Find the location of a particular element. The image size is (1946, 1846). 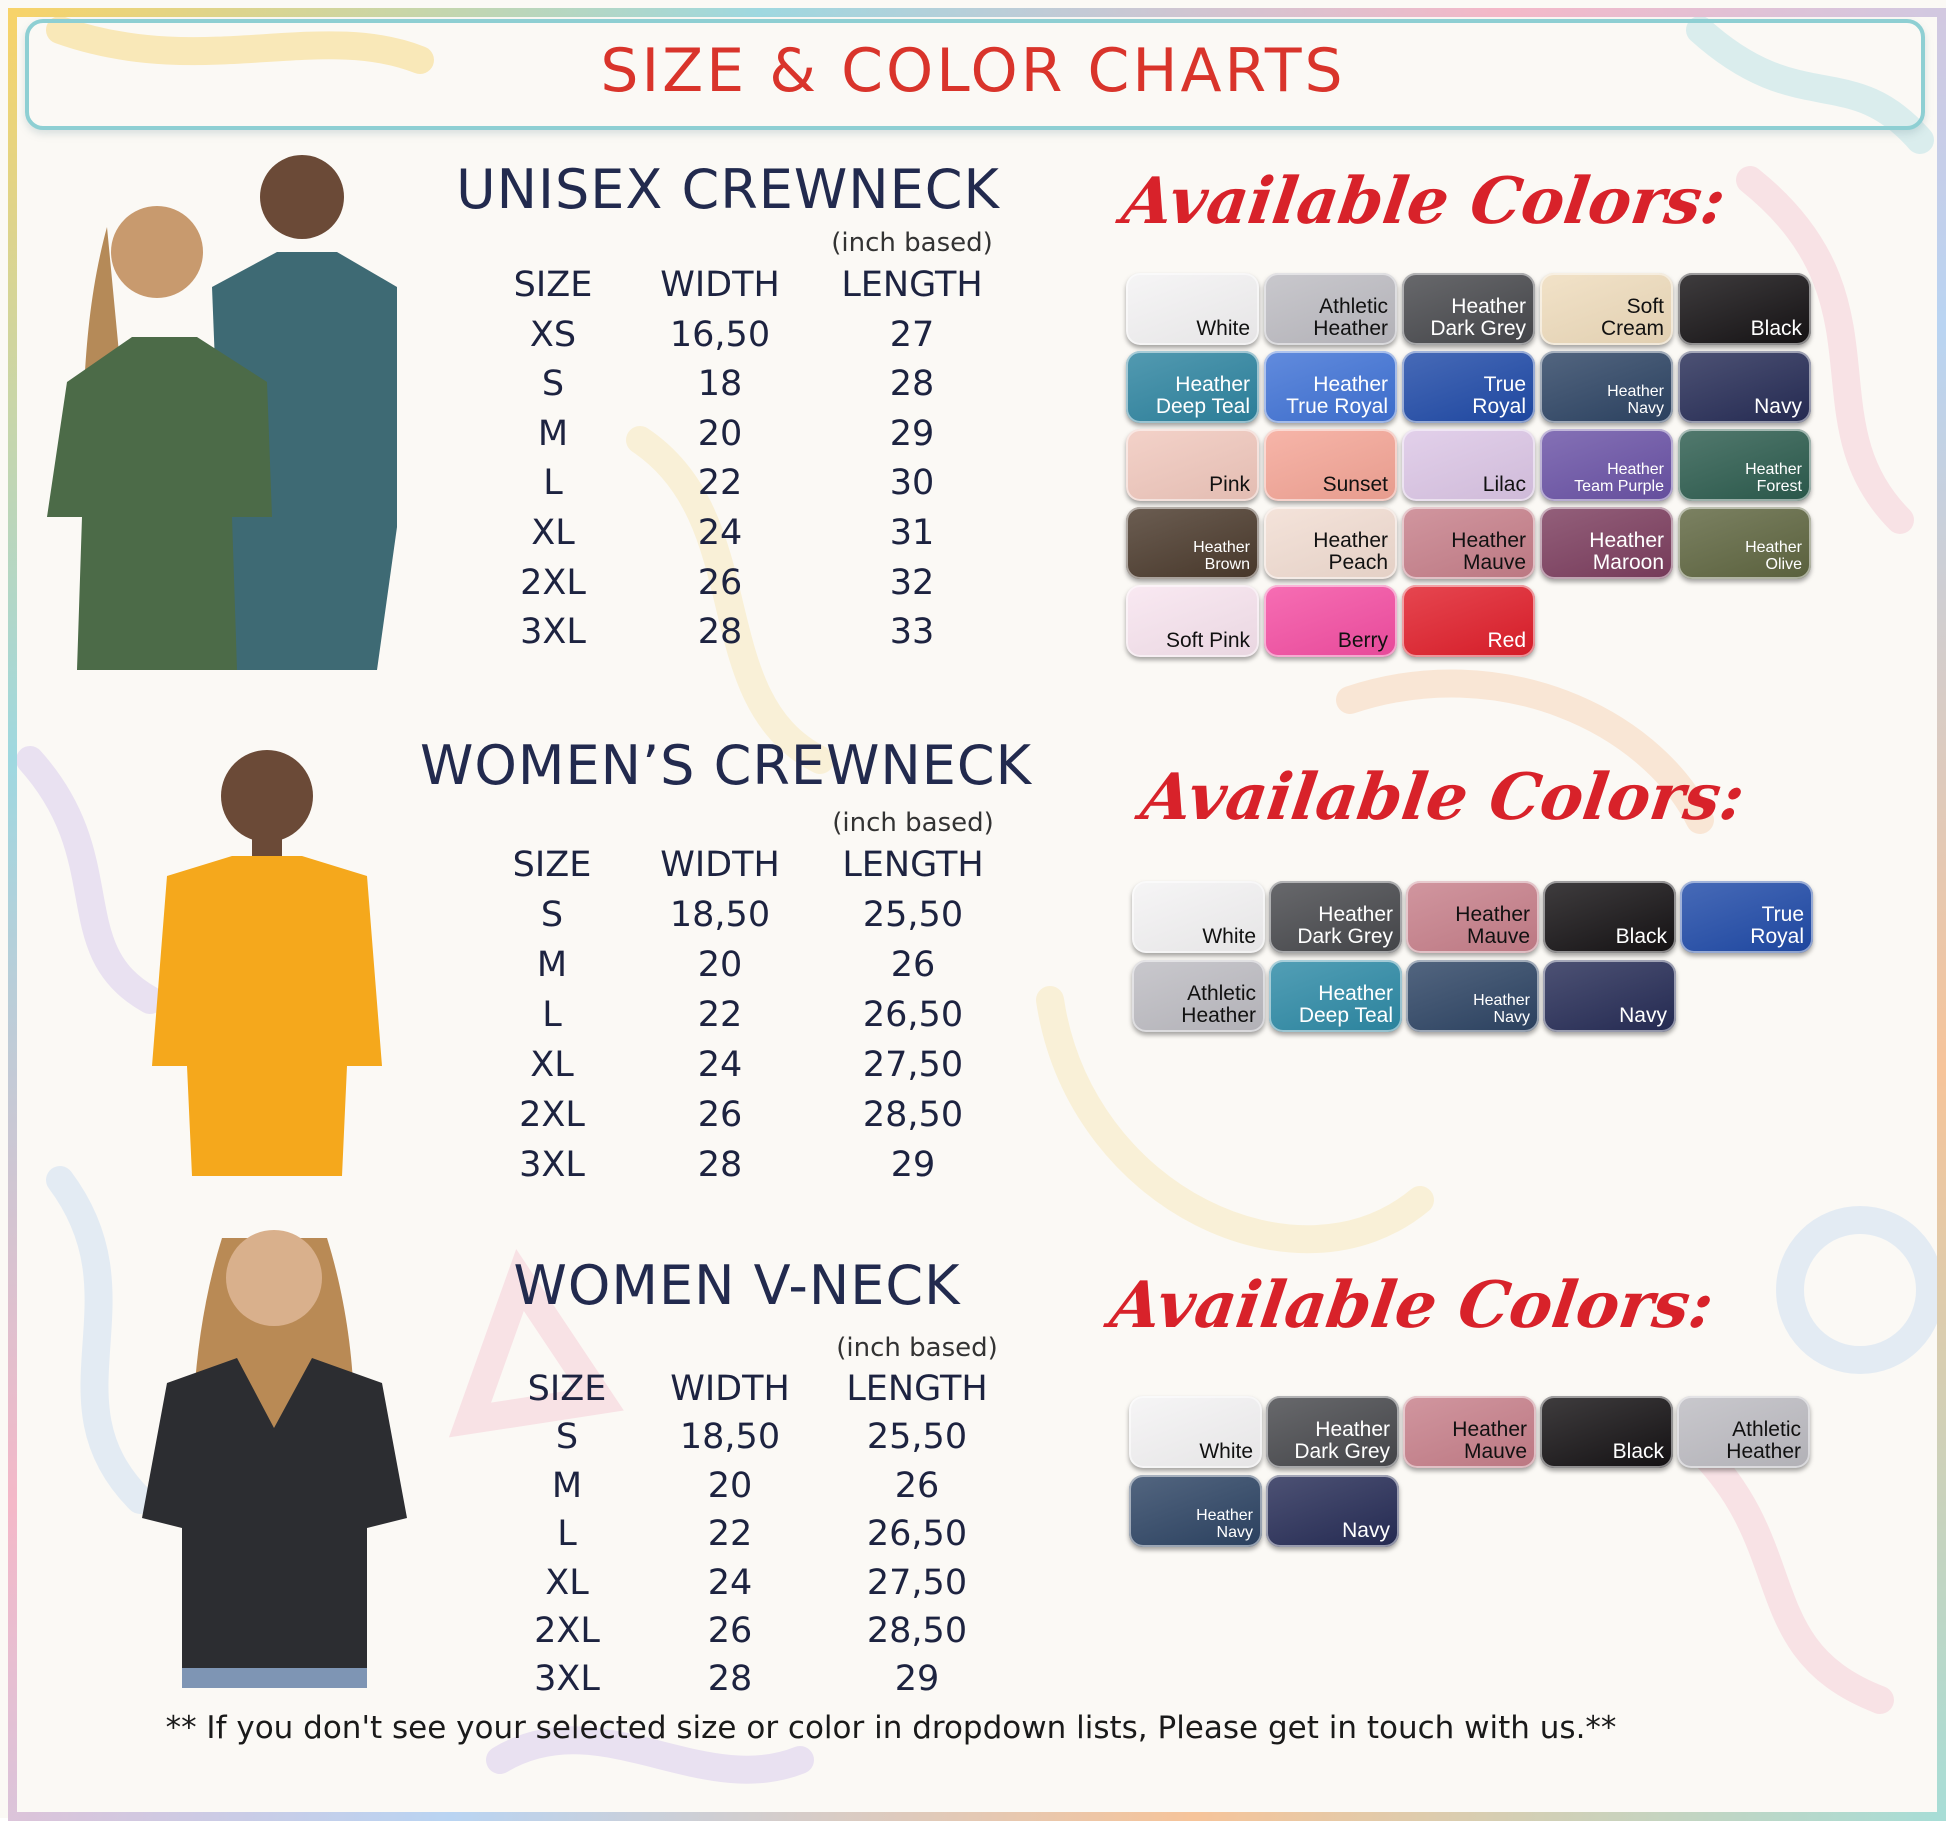

table-cell: 20 is located at coordinates (730, 1485).